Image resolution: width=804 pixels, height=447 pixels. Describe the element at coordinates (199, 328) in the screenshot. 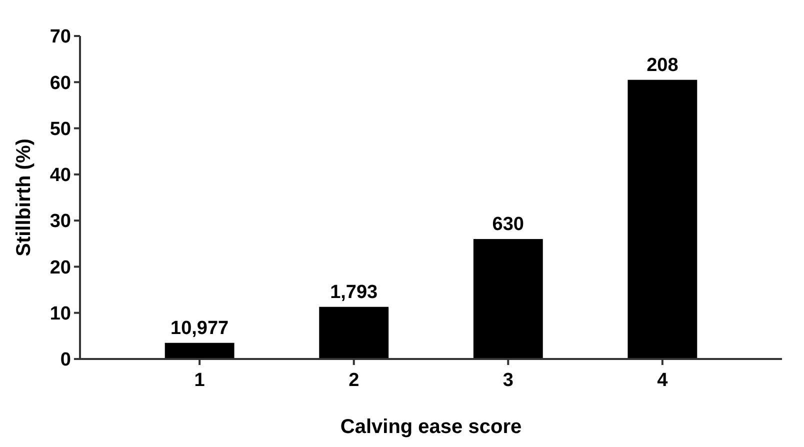

I see `annotation: 10,977` at that location.